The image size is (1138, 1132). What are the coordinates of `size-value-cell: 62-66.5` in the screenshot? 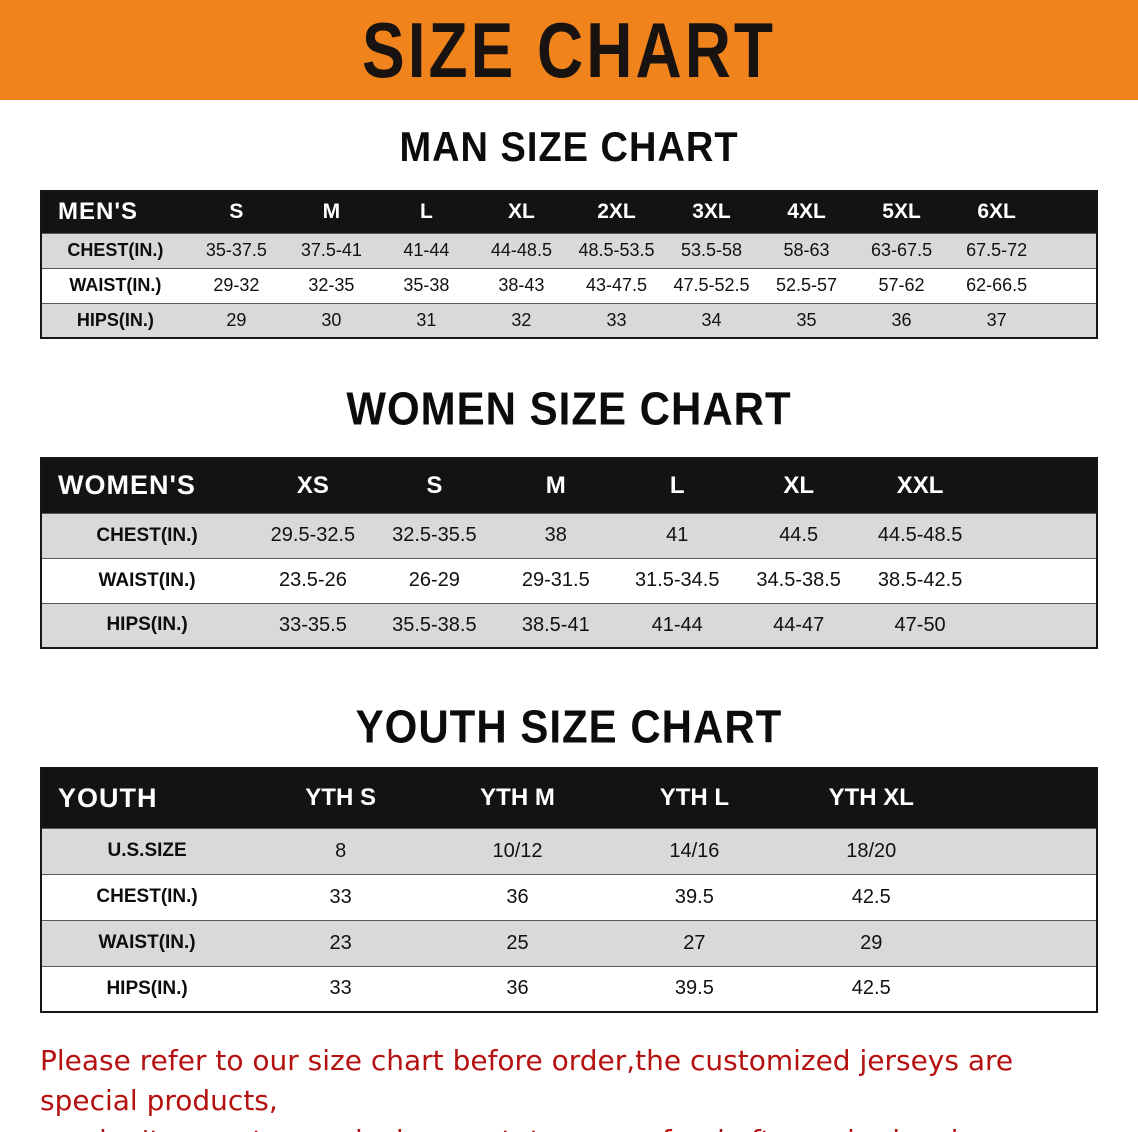 It's located at (997, 285).